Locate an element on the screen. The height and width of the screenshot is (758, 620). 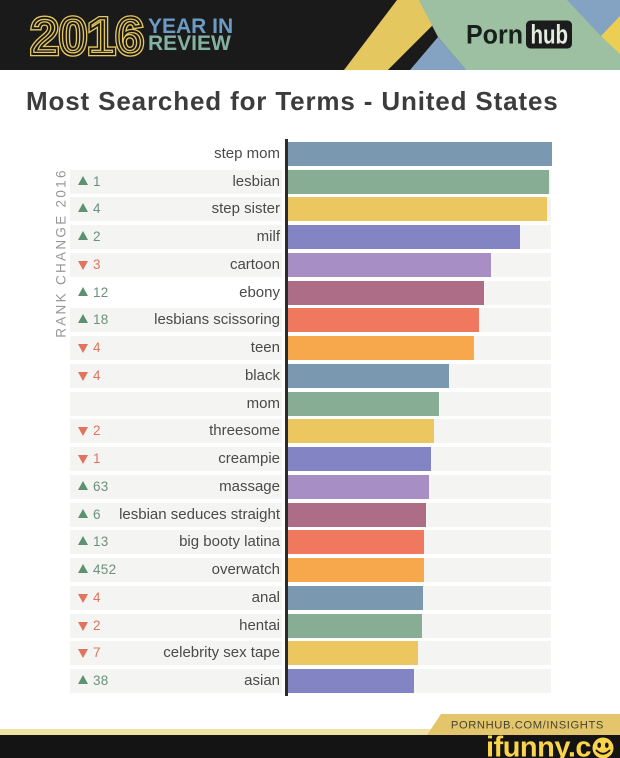
svg-text: YEAR IN is located at coordinates (190, 26).